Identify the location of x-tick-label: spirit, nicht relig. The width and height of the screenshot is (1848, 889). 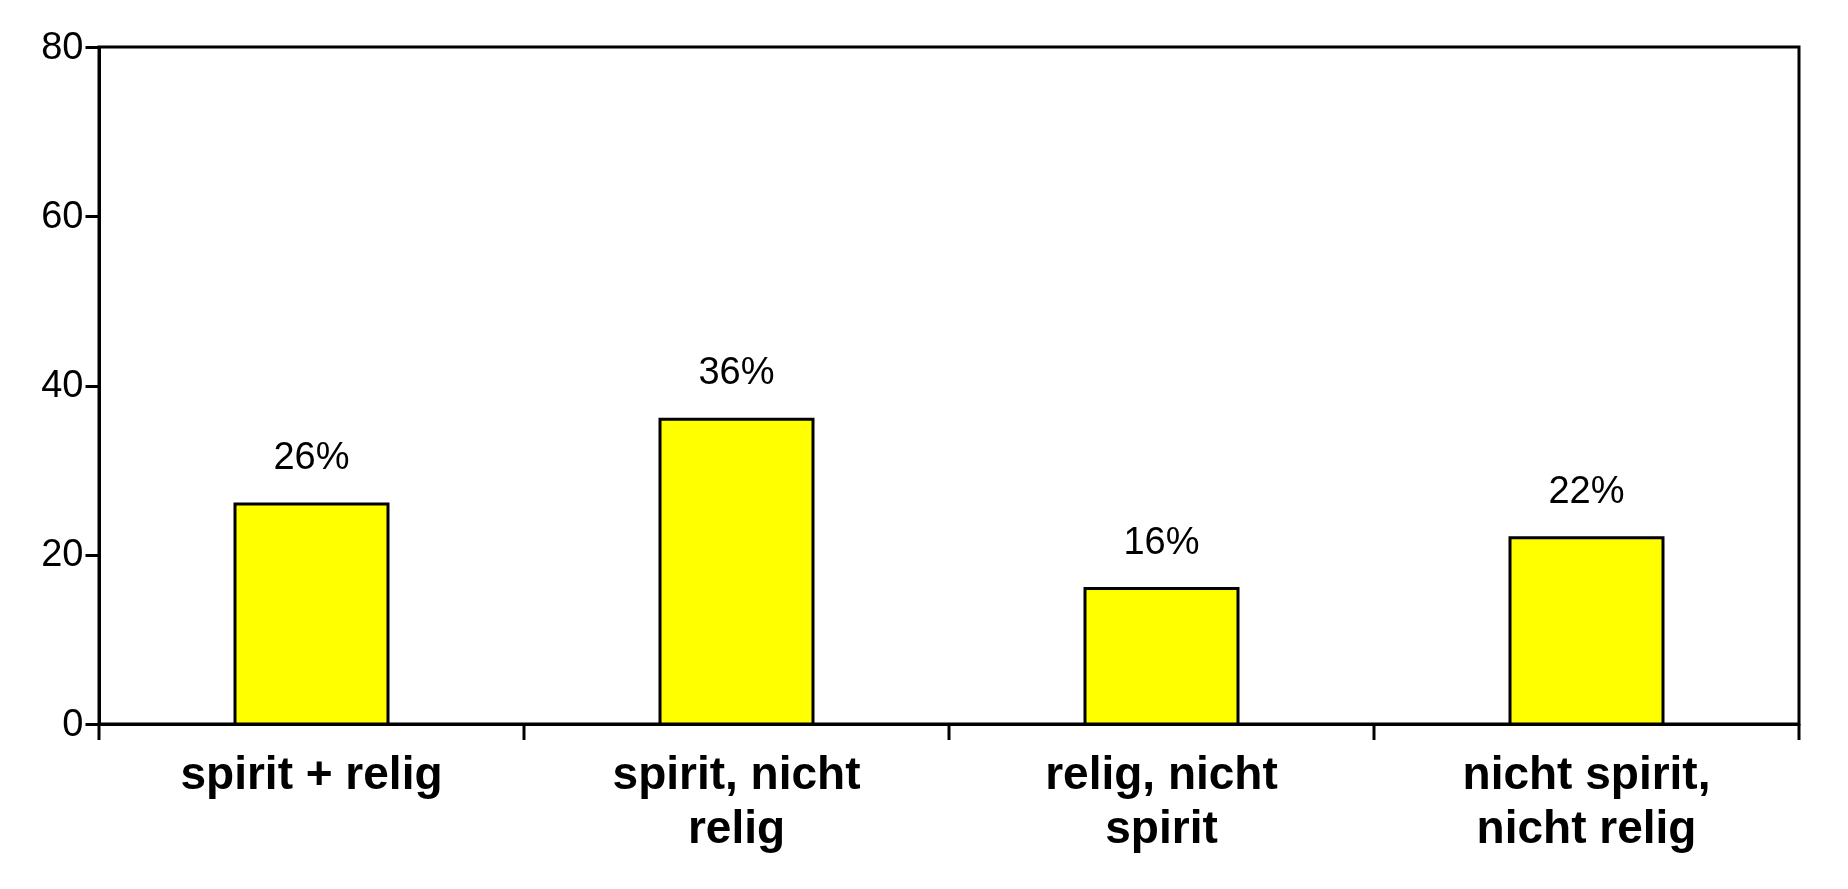
(736, 799).